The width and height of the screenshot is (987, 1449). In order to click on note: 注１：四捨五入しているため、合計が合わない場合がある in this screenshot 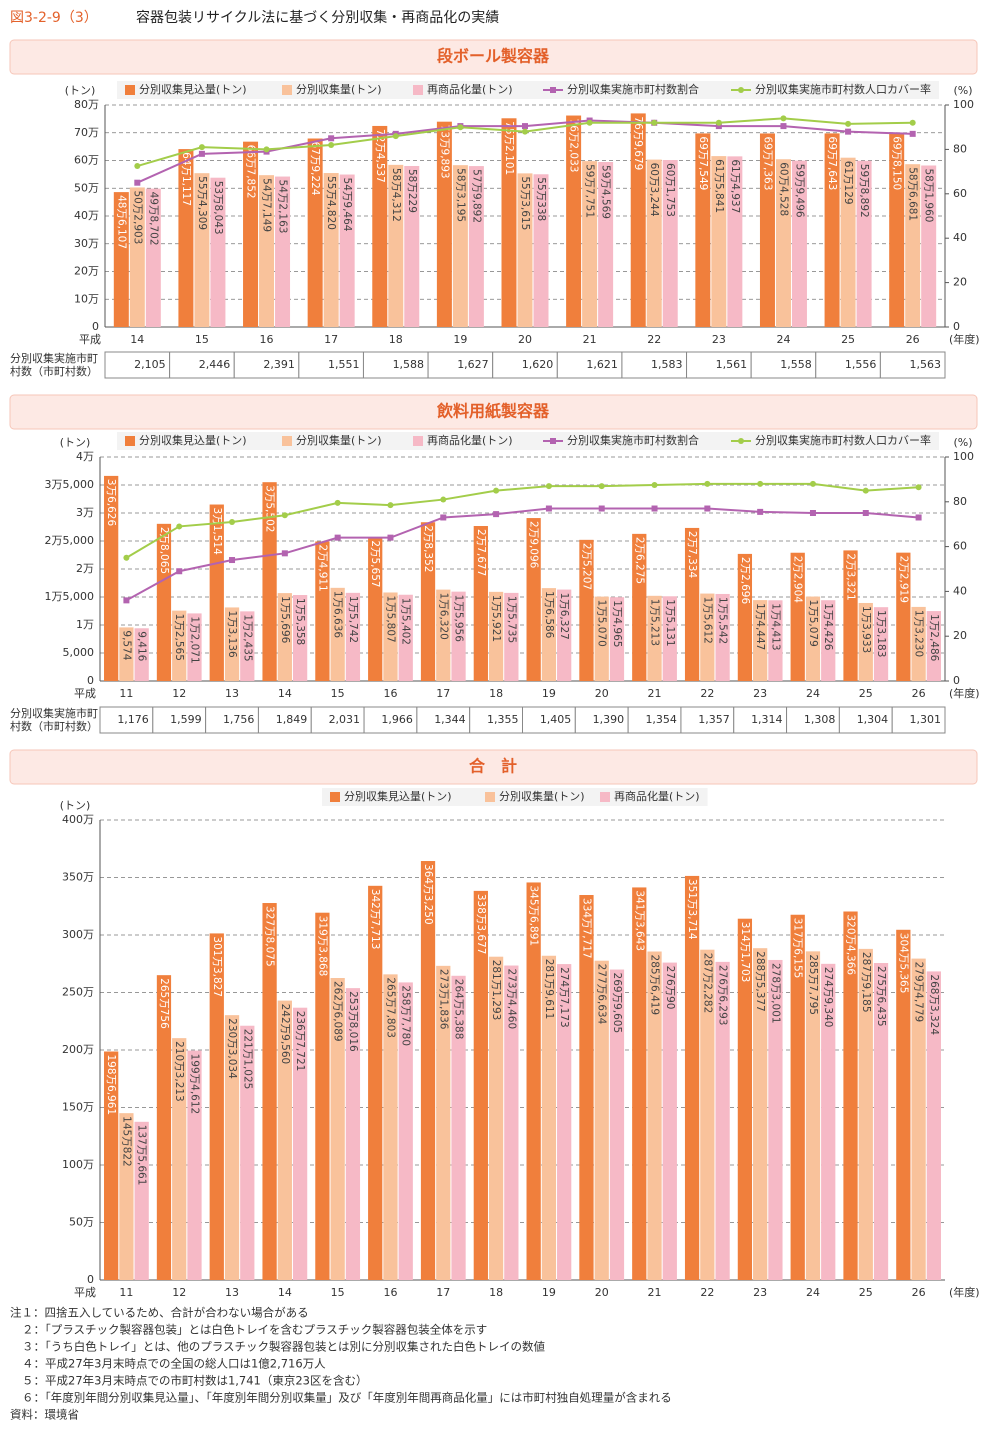, I will do `click(159, 1313)`.